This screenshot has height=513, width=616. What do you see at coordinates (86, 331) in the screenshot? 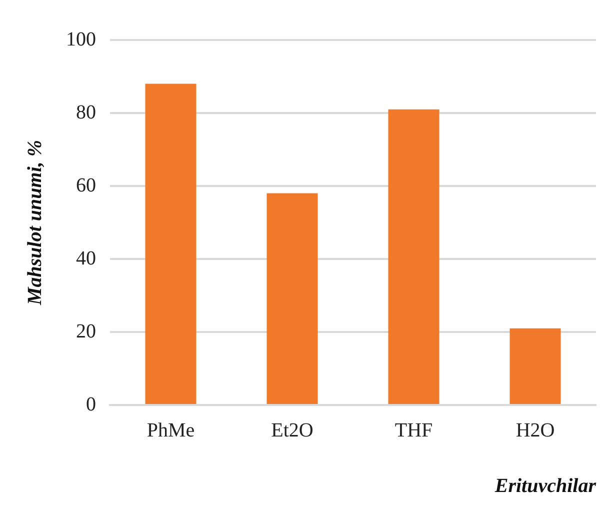
I see `y-tick-label: 20` at bounding box center [86, 331].